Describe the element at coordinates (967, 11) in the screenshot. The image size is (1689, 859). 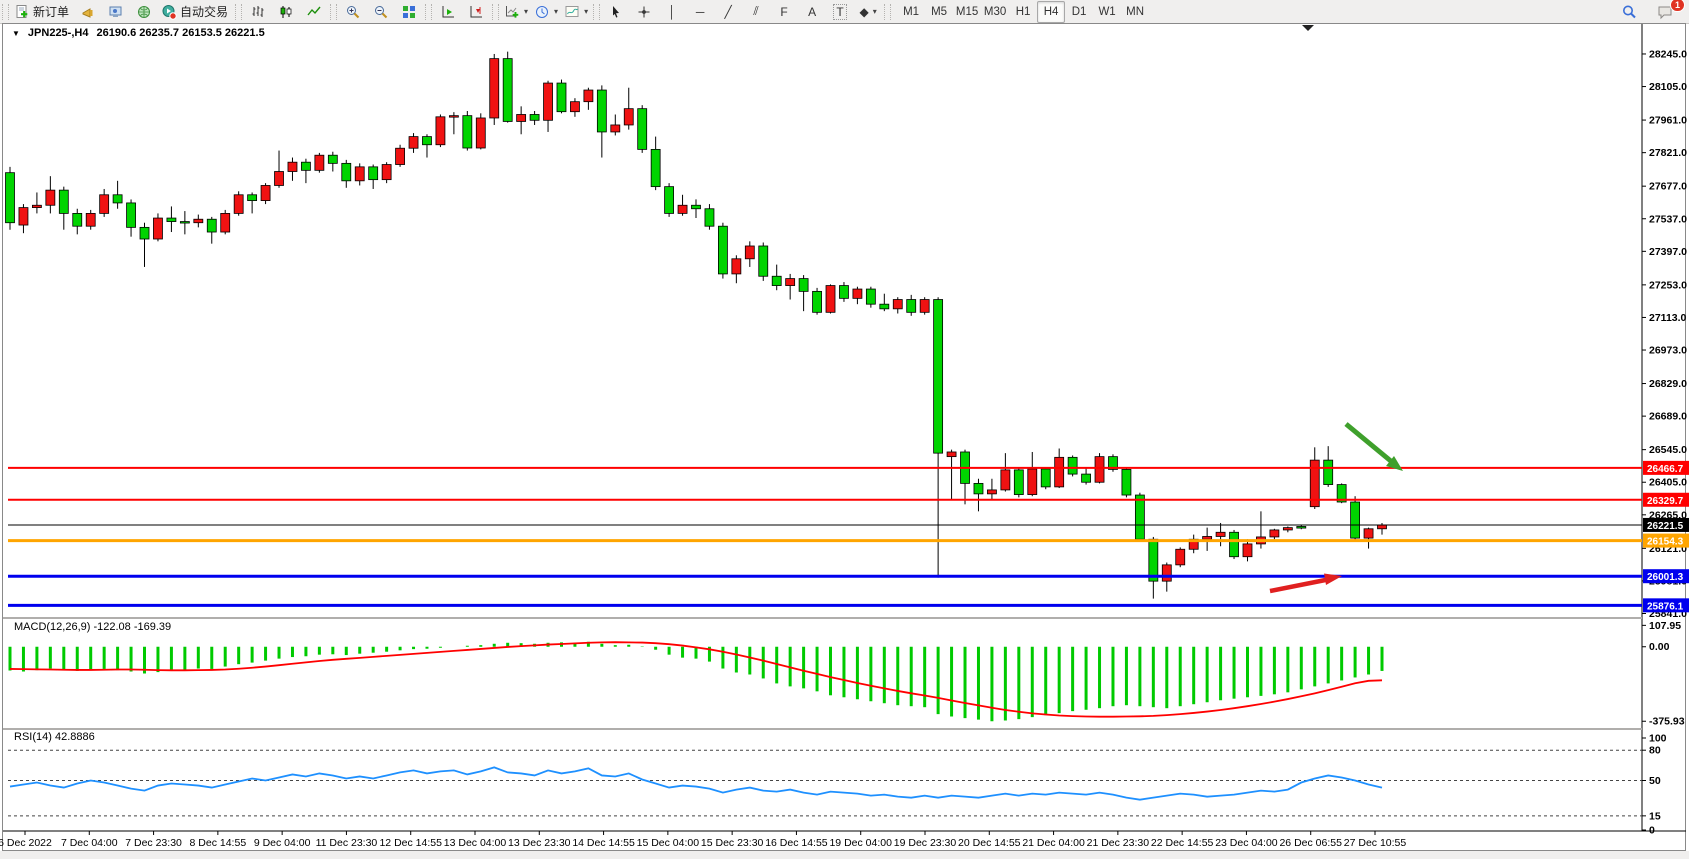
I see `timeframe-m15-button: M15` at that location.